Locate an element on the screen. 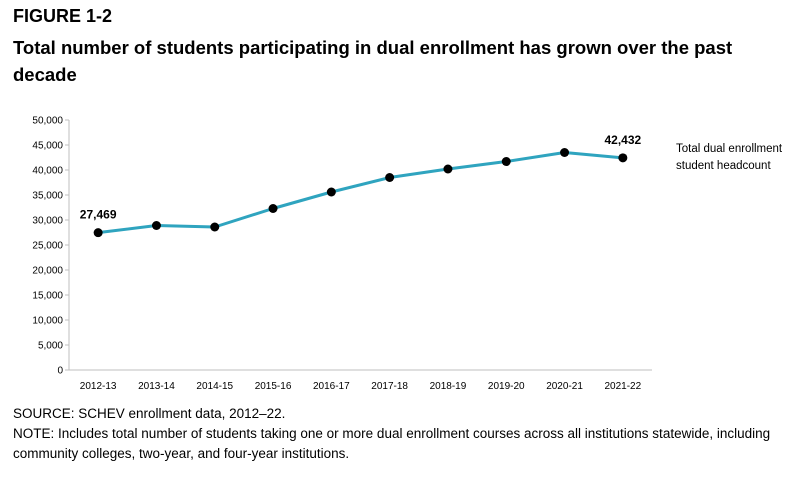  x-tick-label: 2013-14 is located at coordinates (156, 386).